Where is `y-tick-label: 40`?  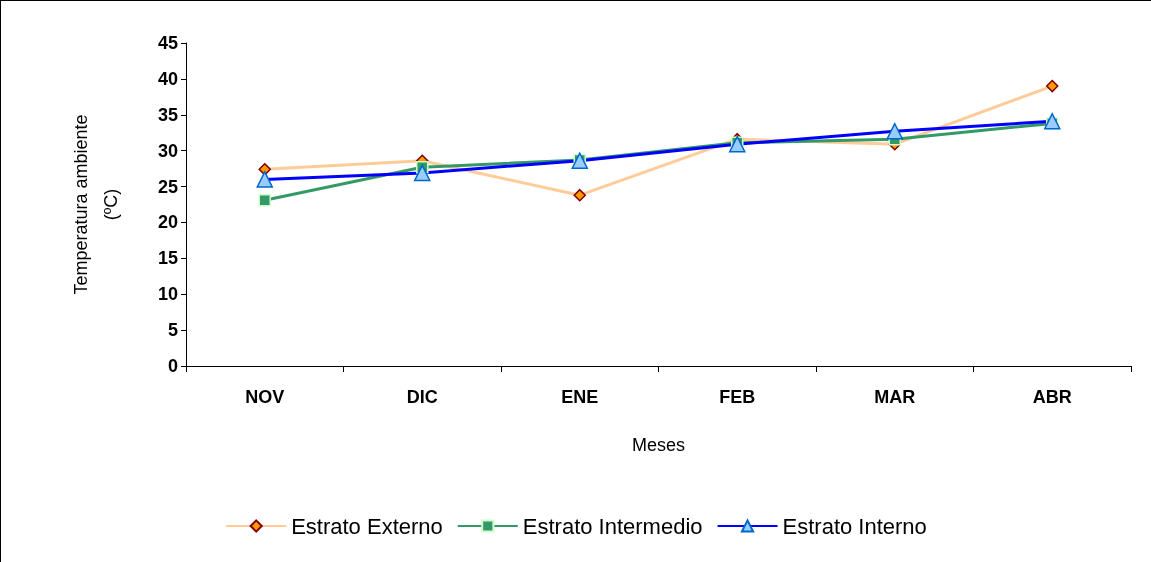 y-tick-label: 40 is located at coordinates (167, 78).